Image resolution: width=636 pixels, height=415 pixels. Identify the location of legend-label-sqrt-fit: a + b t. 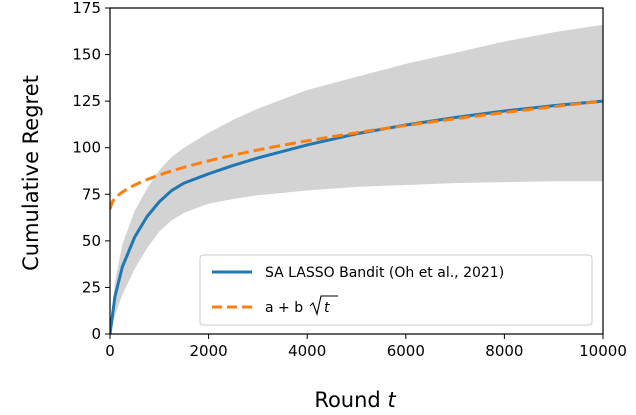
(301, 305).